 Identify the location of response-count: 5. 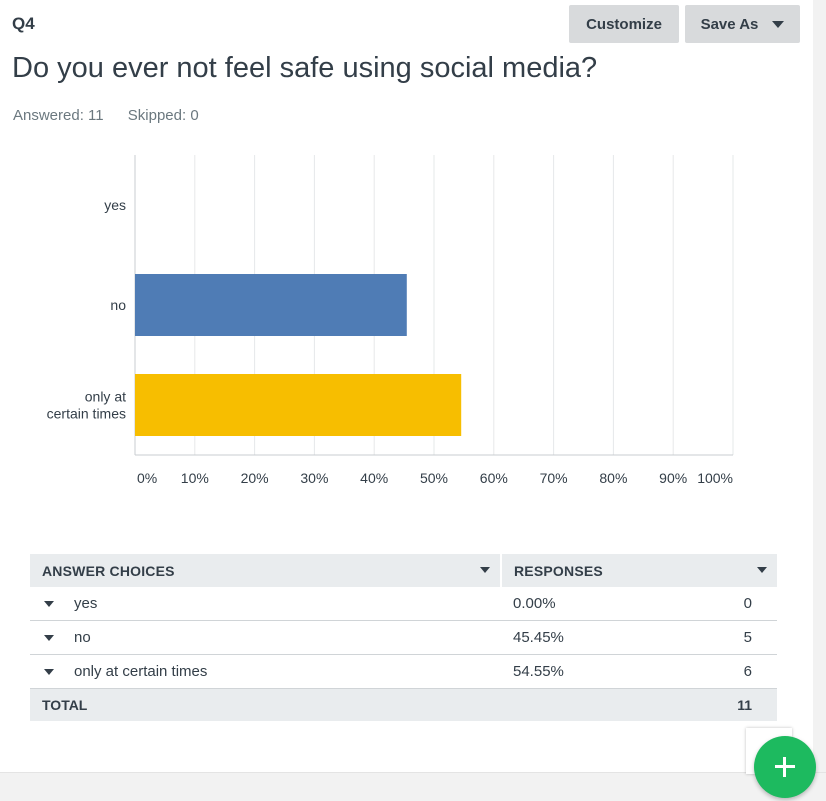
(747, 637).